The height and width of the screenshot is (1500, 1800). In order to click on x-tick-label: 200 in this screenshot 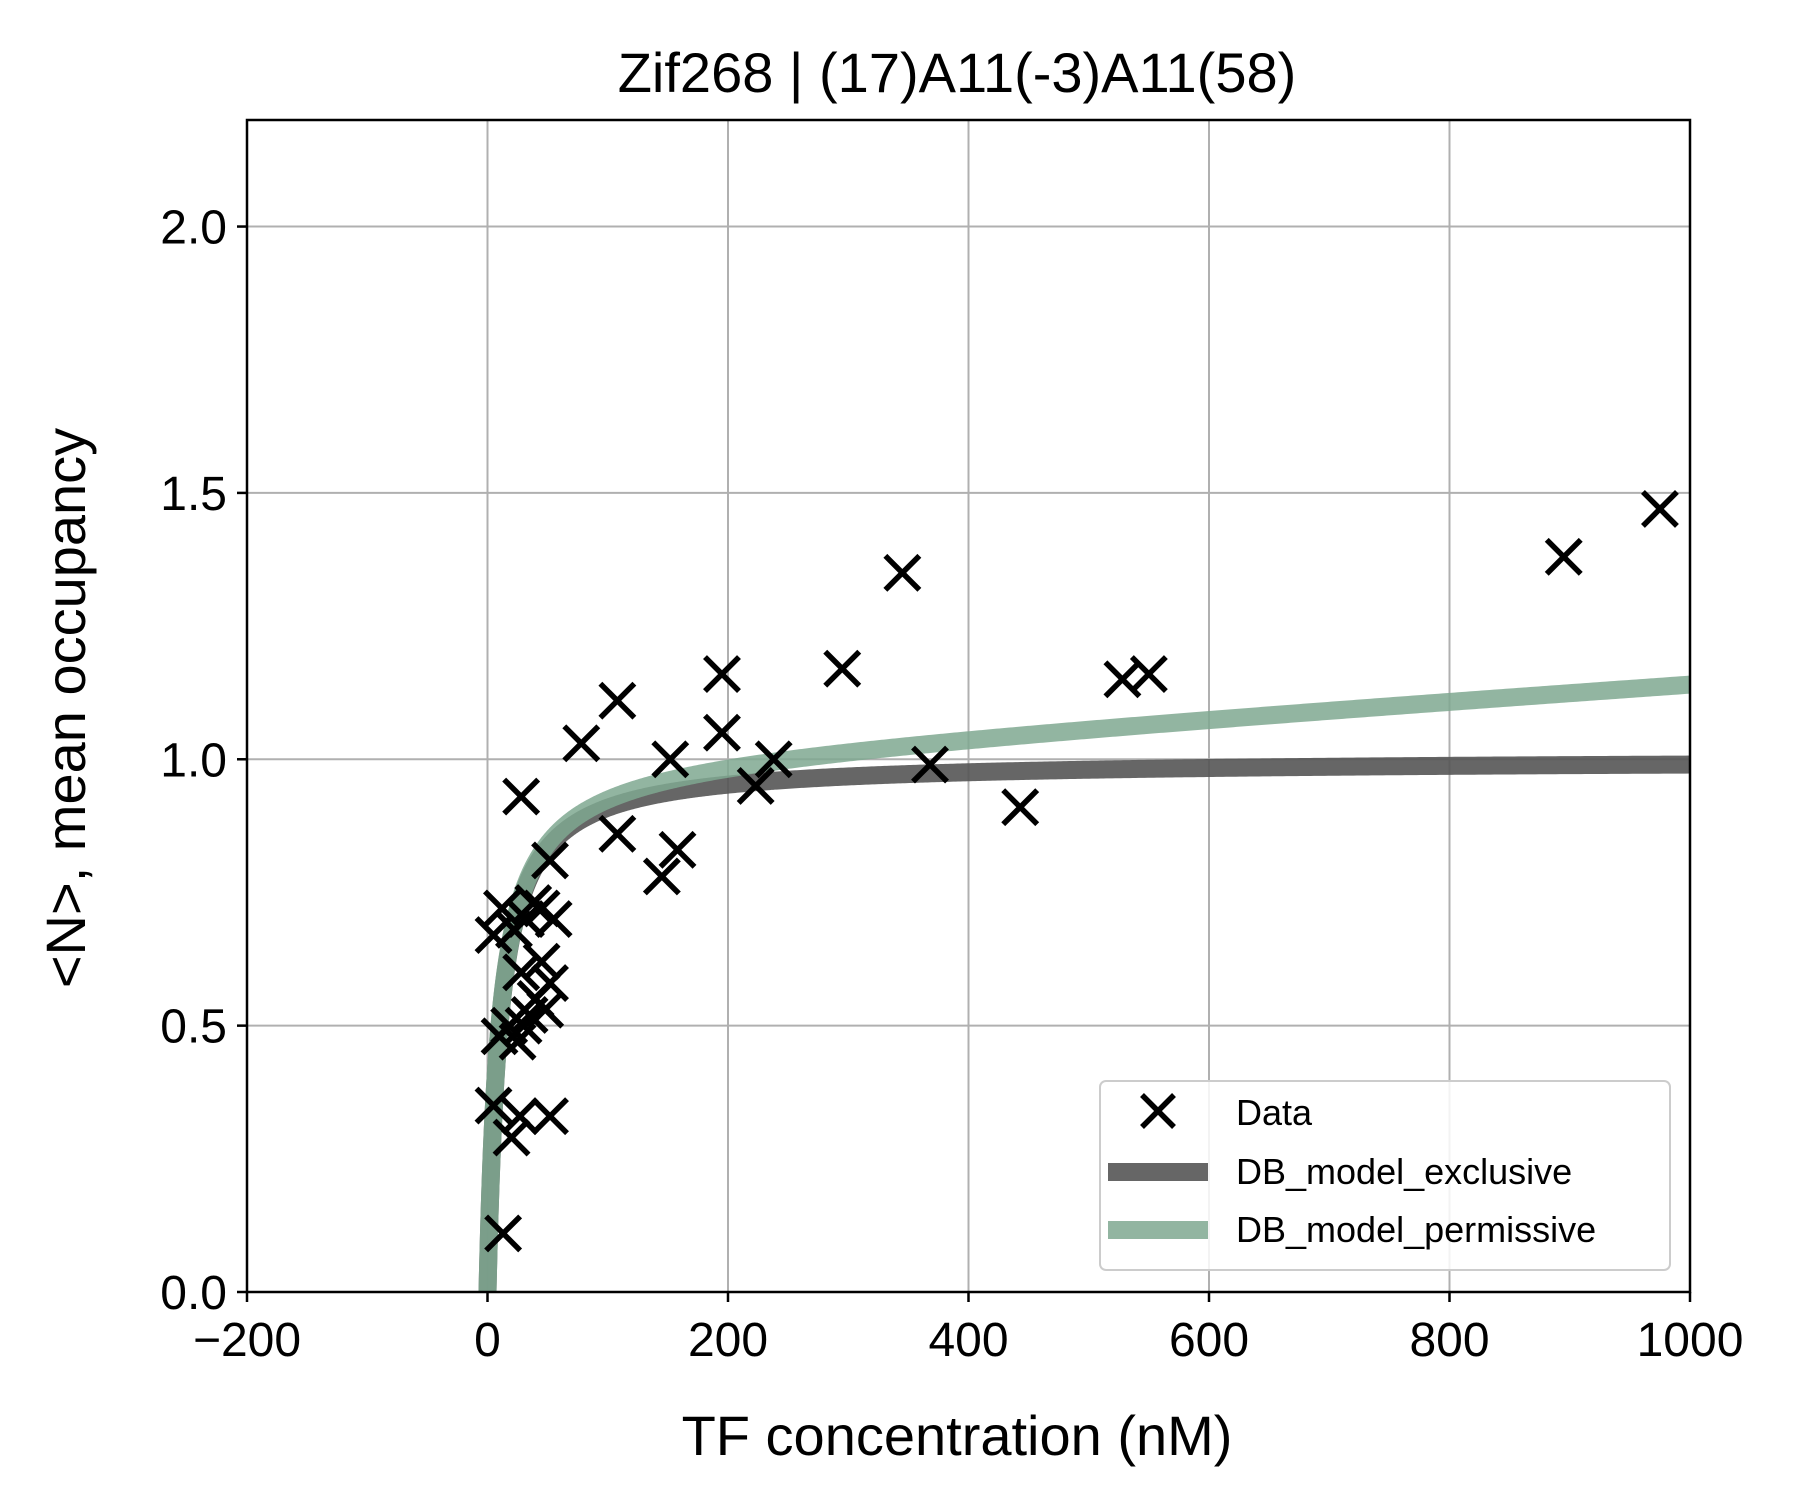, I will do `click(728, 1340)`.